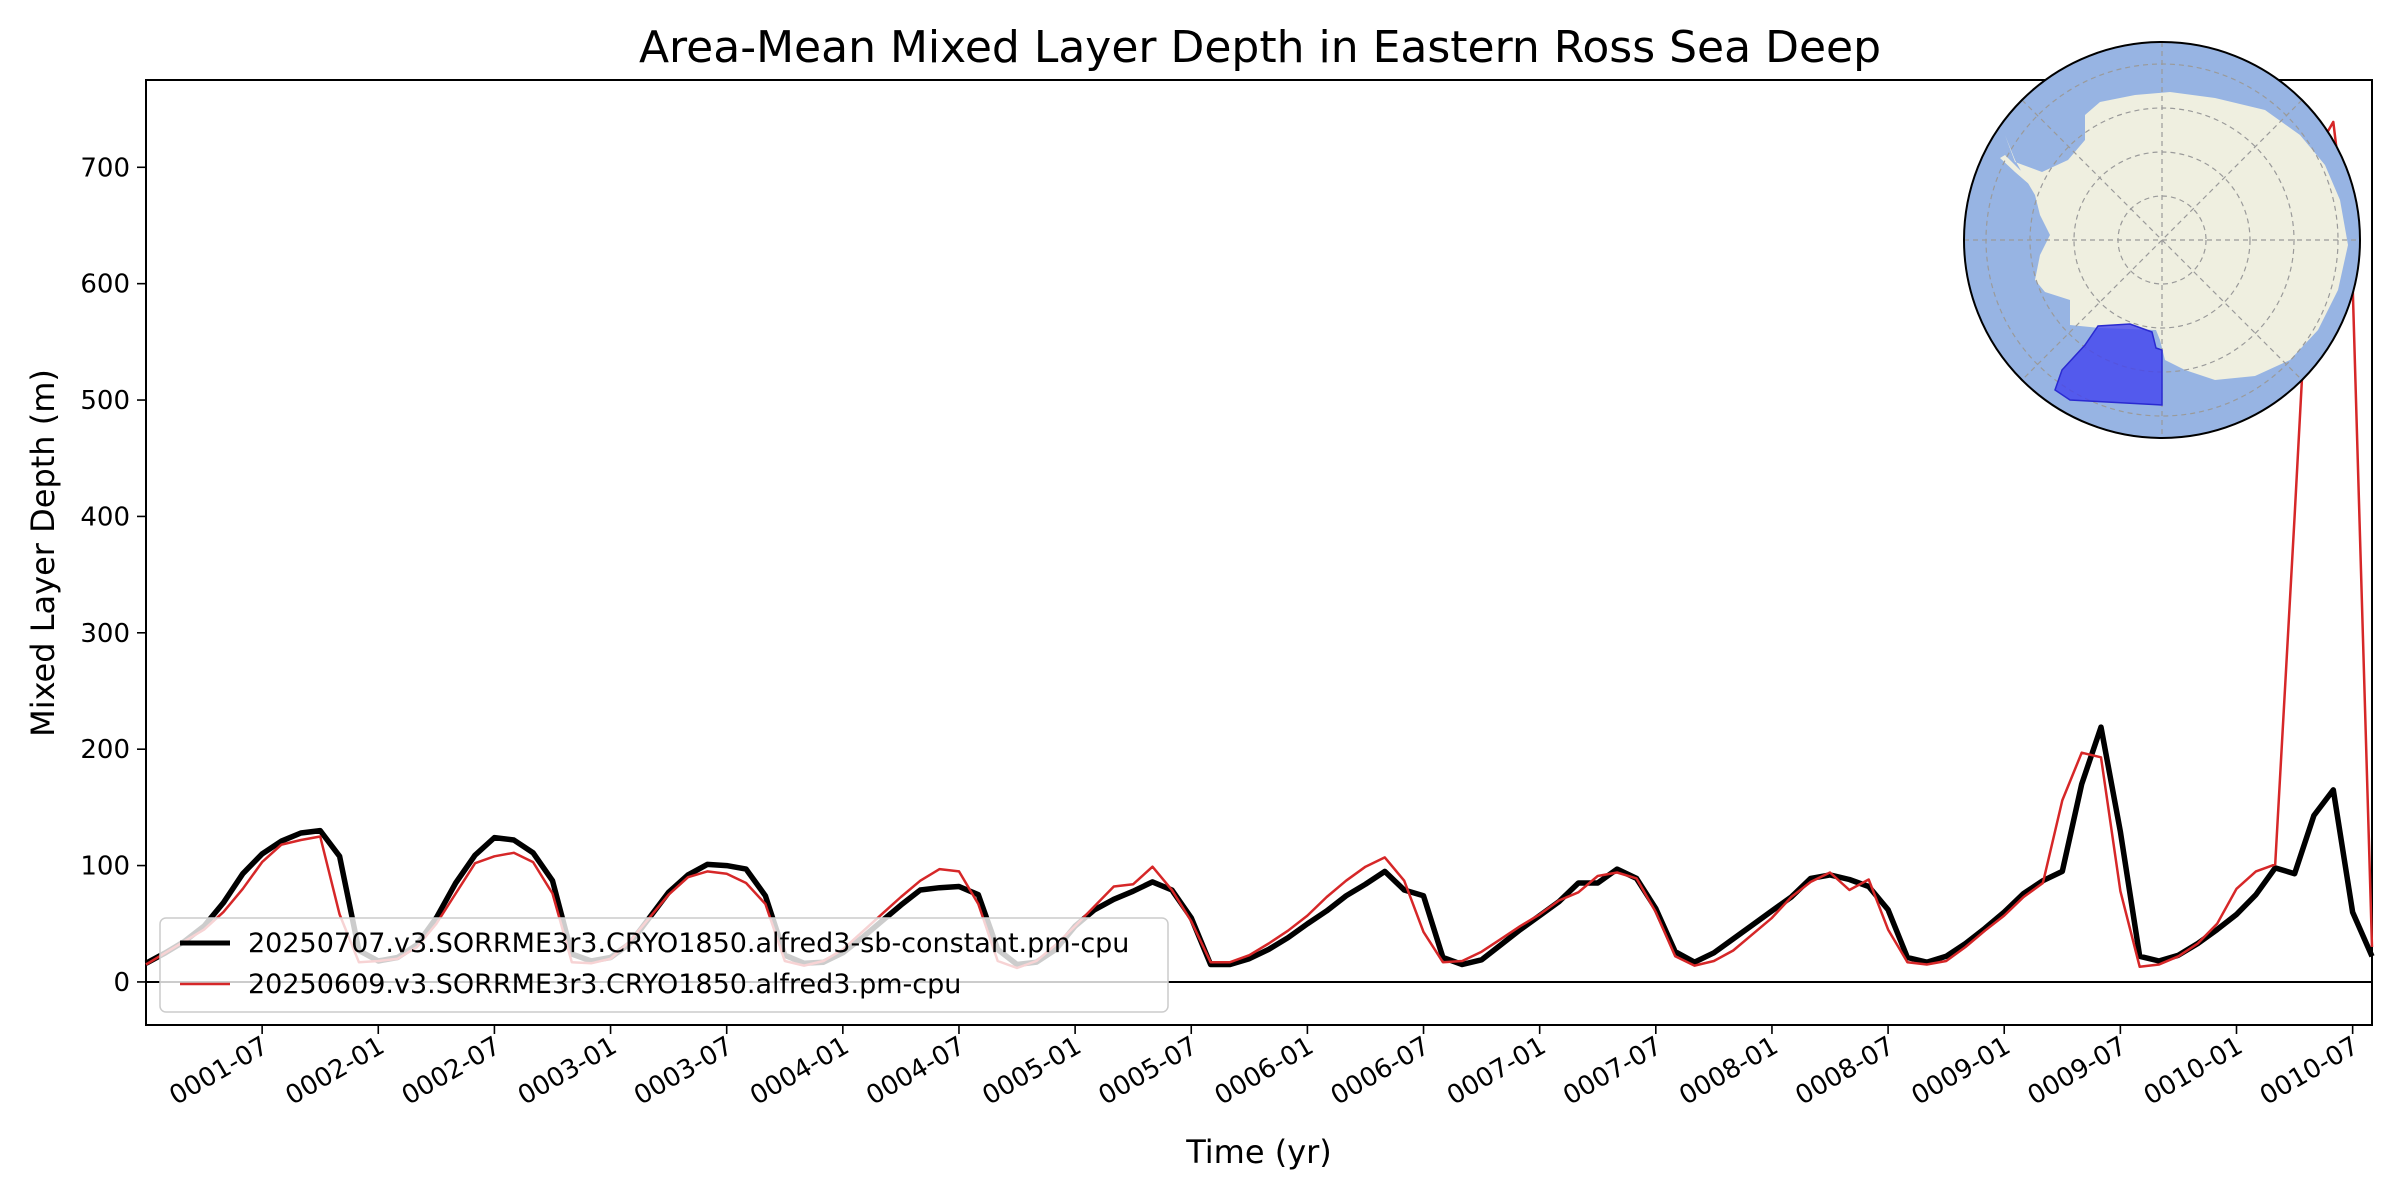  What do you see at coordinates (1032, 1071) in the screenshot?
I see `x-tick-label: 0005-01` at bounding box center [1032, 1071].